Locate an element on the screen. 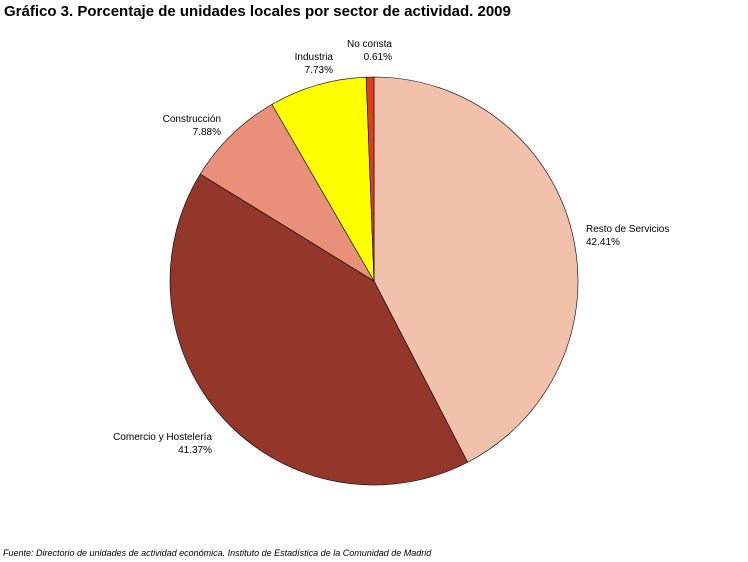  slice-label-resto-de-servicios: Resto de Servicios is located at coordinates (627, 229).